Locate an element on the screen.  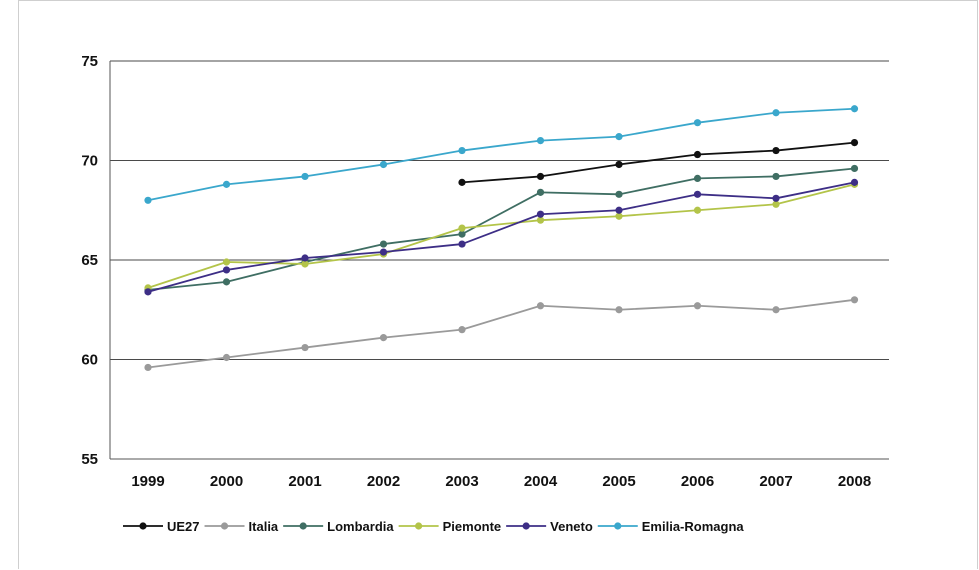
y-tick-label: 75 is located at coordinates (89, 61).